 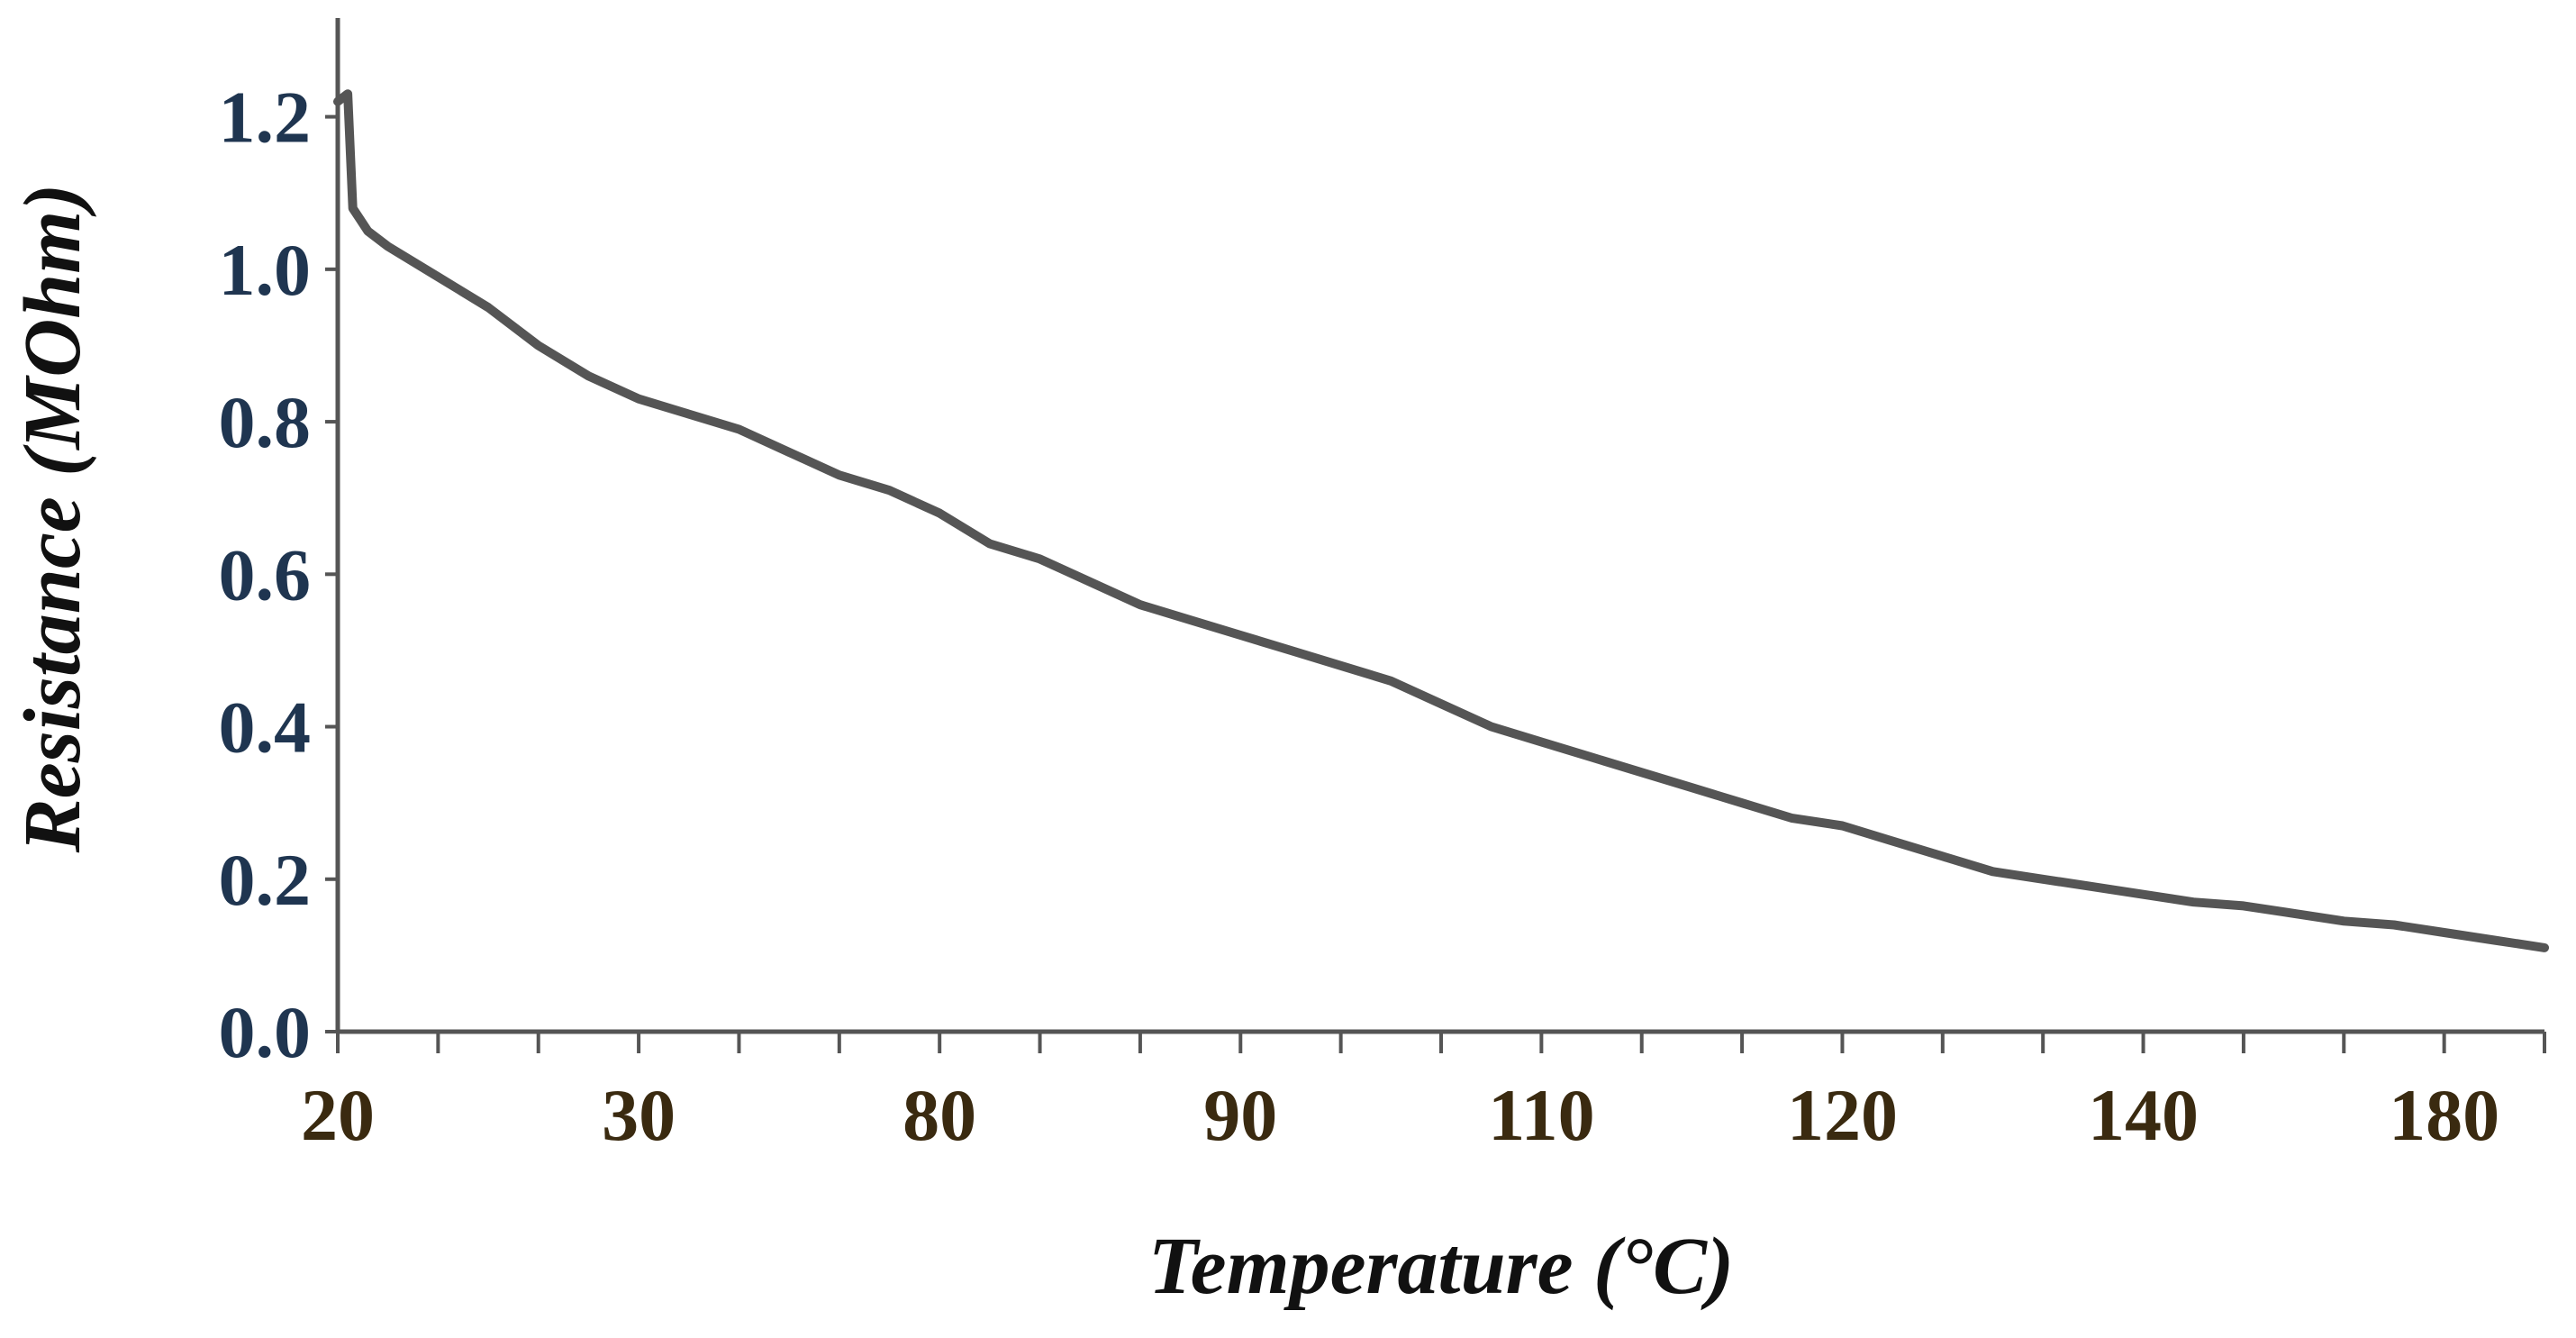 I want to click on y-axis-title: Resistance (MOhm), so click(x=52, y=519).